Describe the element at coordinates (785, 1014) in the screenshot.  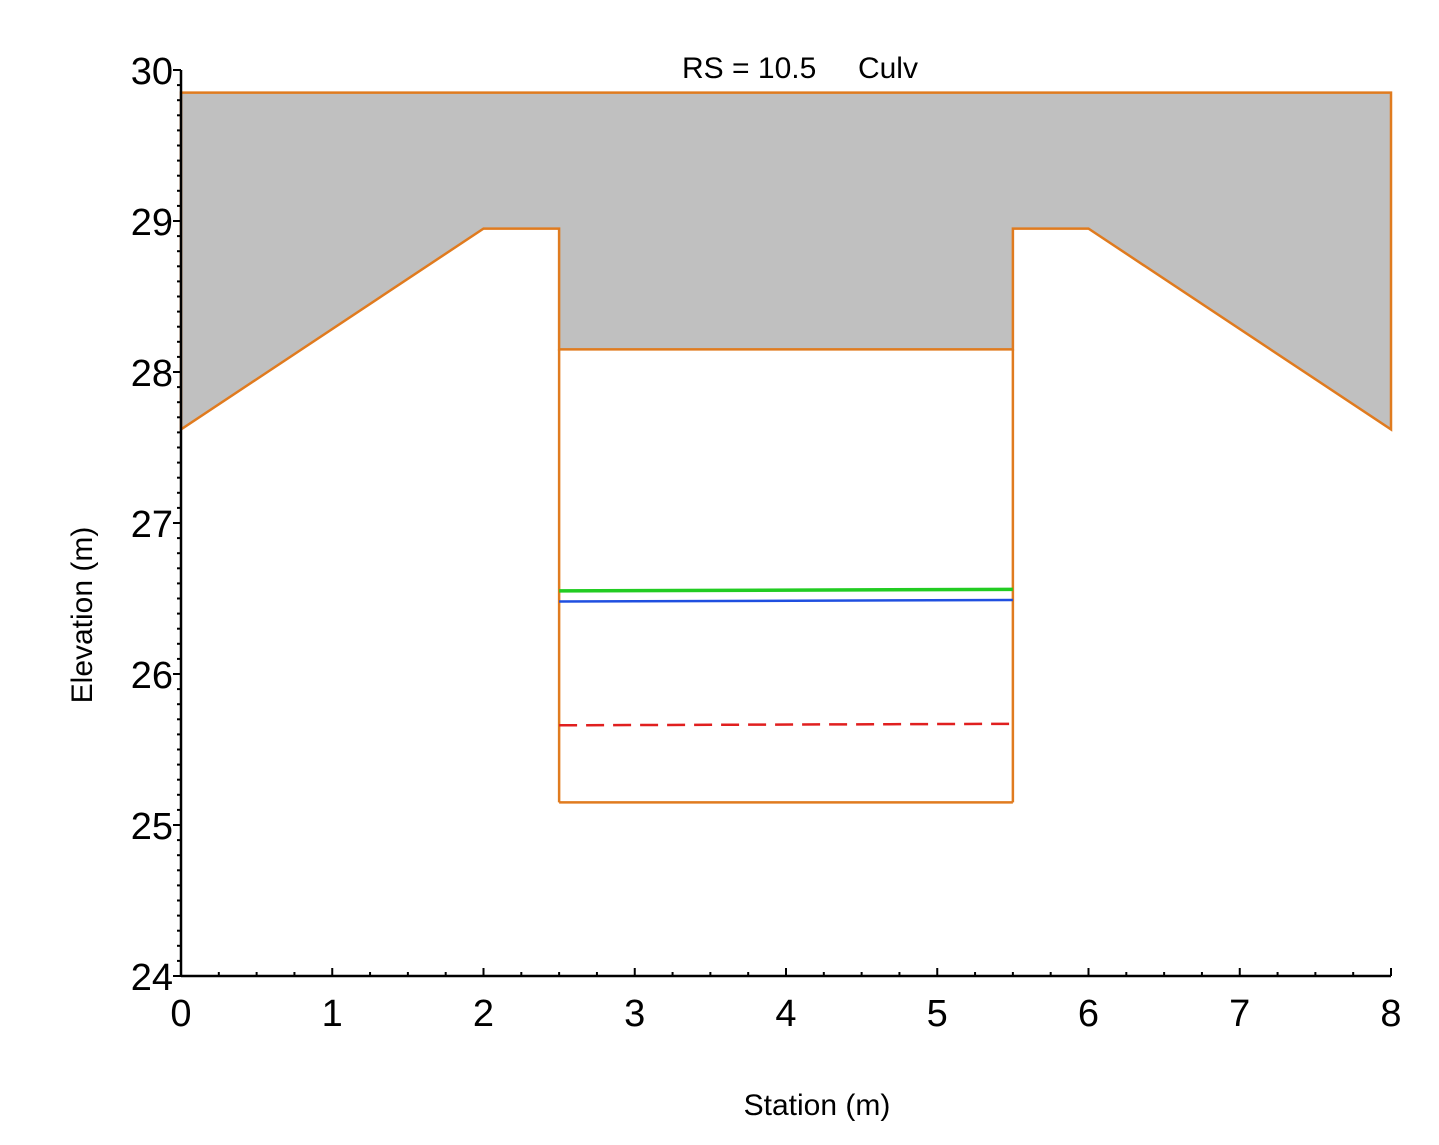
I see `x-tick-label: 4` at that location.